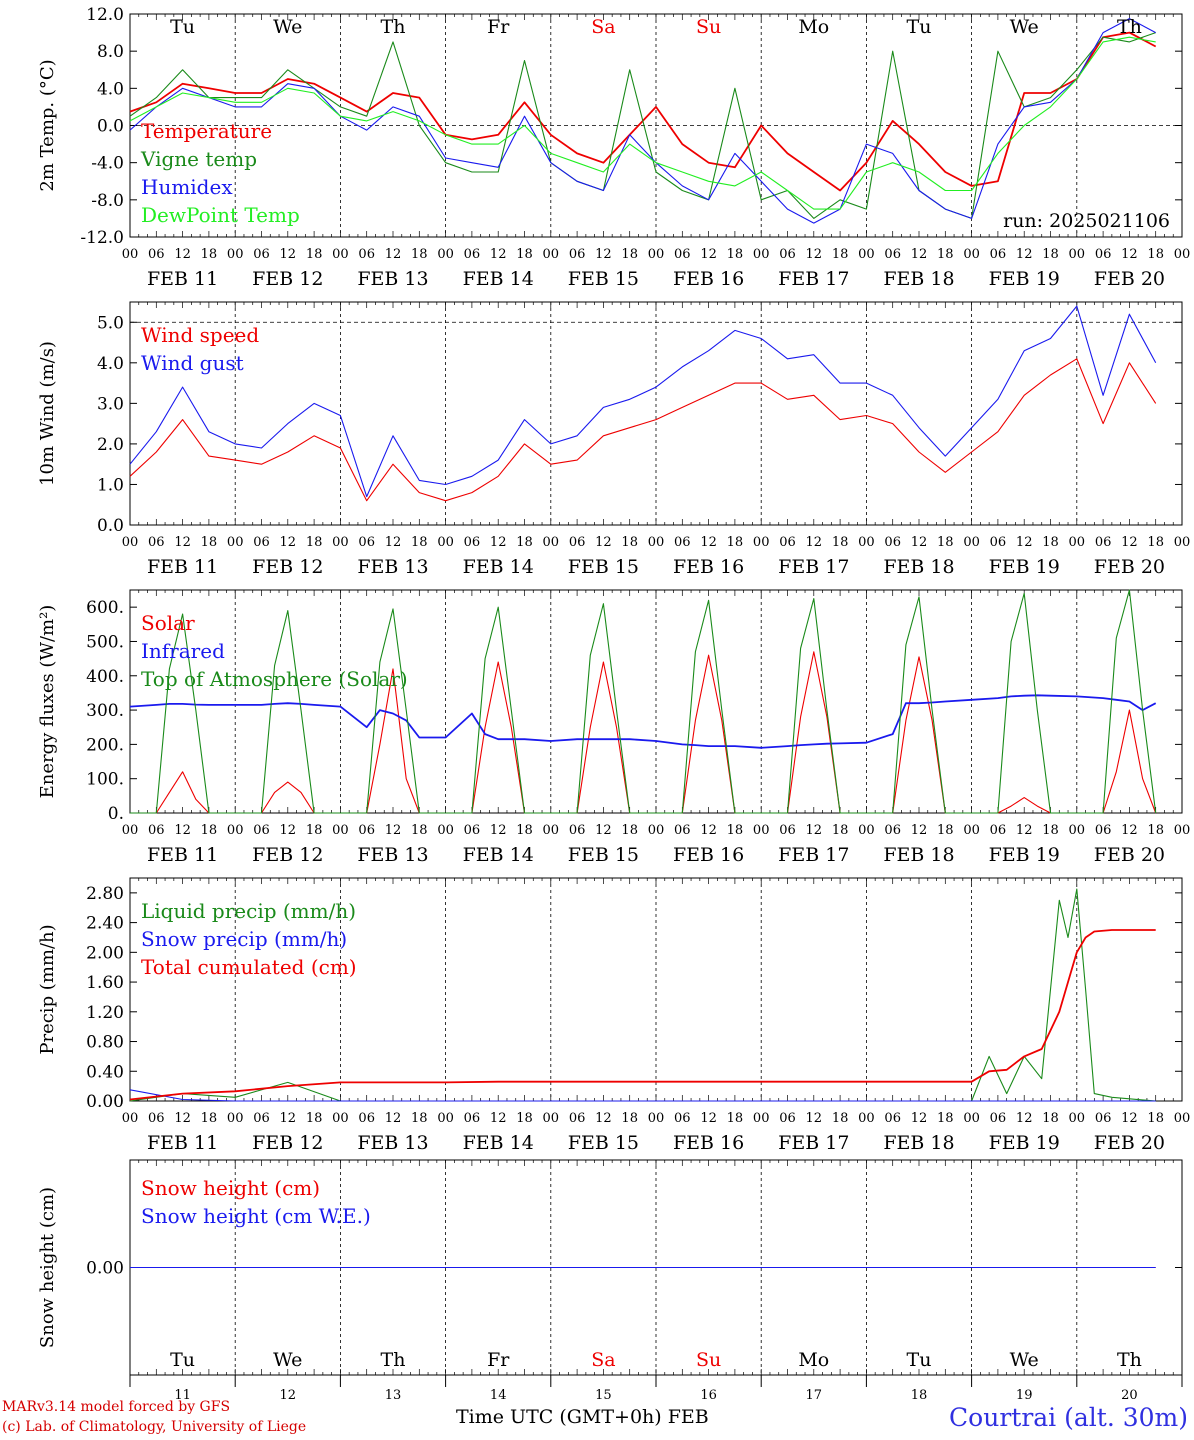 This screenshot has width=1194, height=1440. I want to click on x-day-label: FEB 12, so click(287, 567).